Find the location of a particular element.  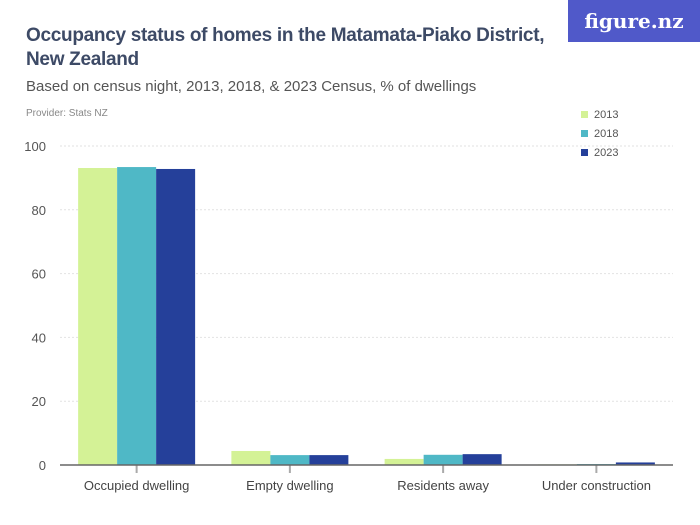

y-tick-label: 40 is located at coordinates (39, 337).